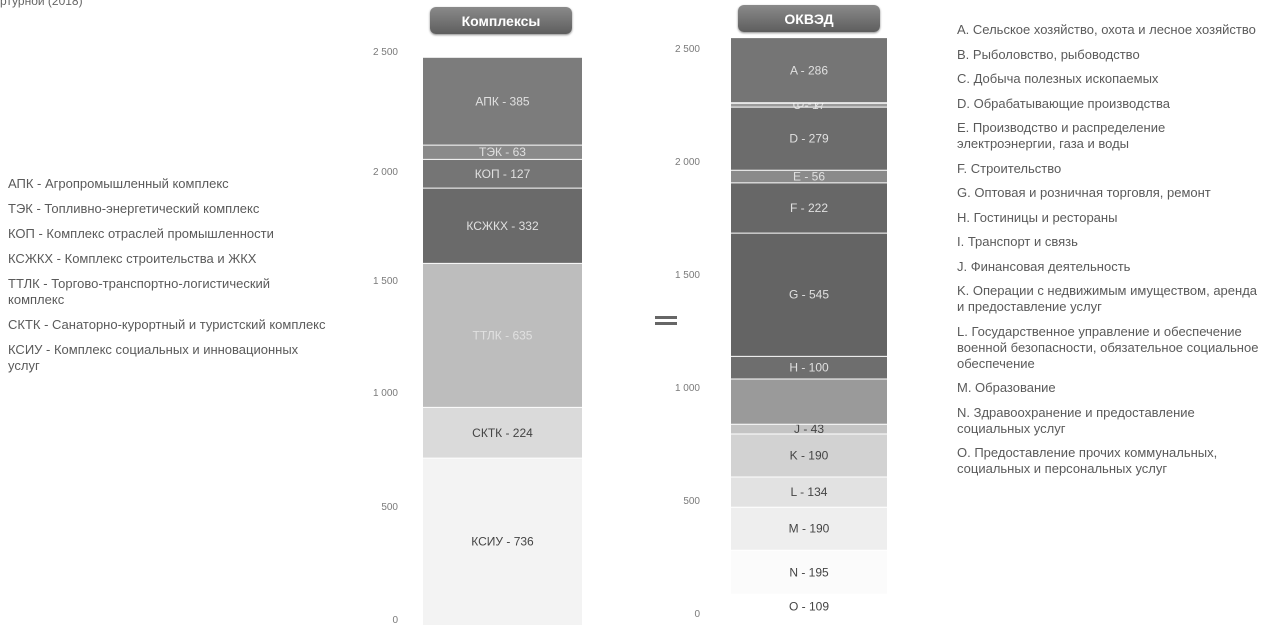 The height and width of the screenshot is (635, 1271). I want to click on legend-item-c: C. Добыча полезных ископаемых, so click(1058, 78).